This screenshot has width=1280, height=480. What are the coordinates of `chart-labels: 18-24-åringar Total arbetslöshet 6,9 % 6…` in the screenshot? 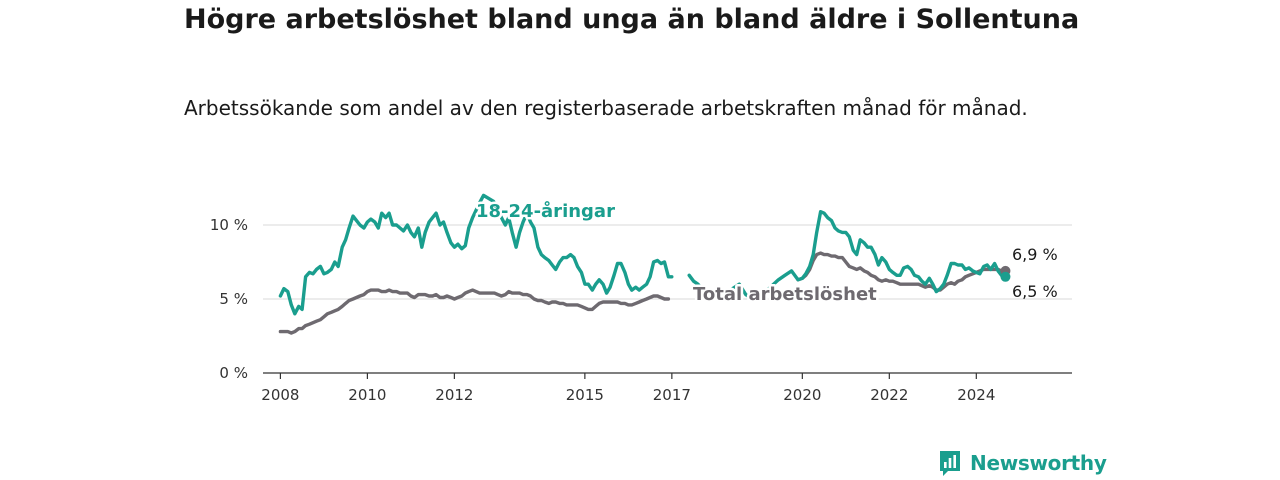 It's located at (766, 253).